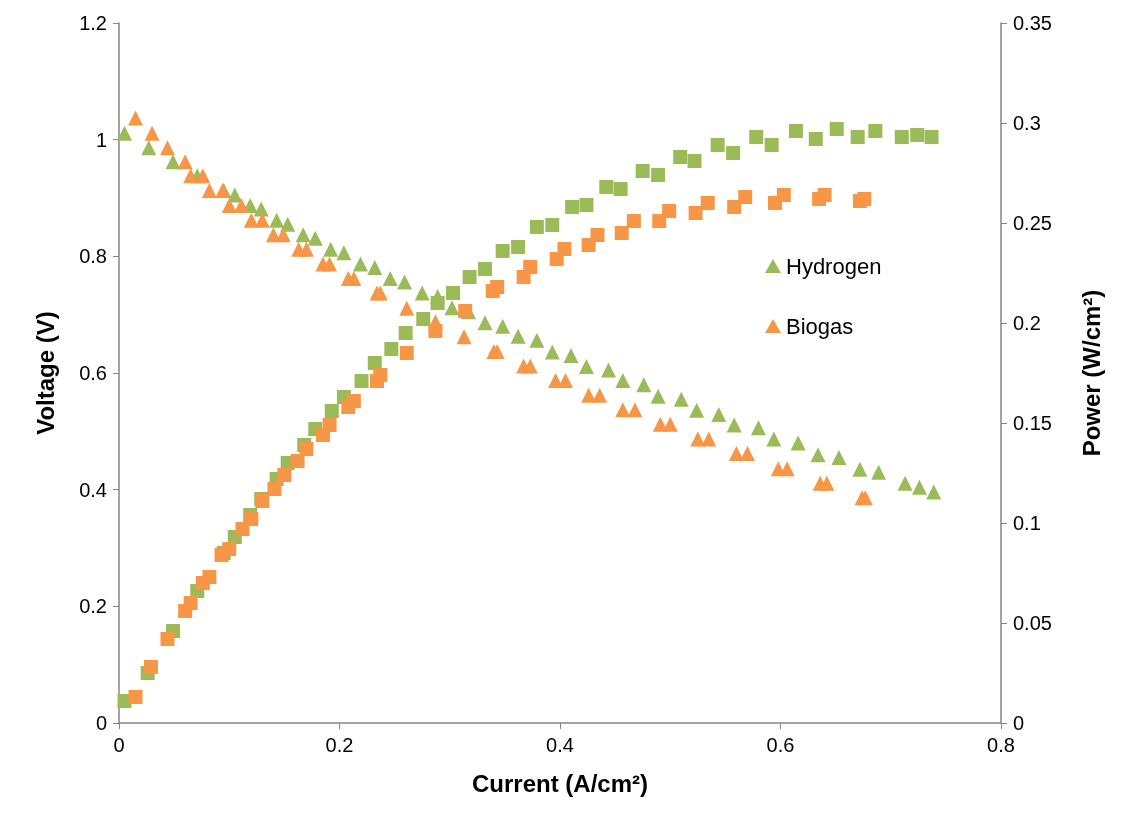 The height and width of the screenshot is (819, 1129). I want to click on x-tick-label: 0.6, so click(780, 745).